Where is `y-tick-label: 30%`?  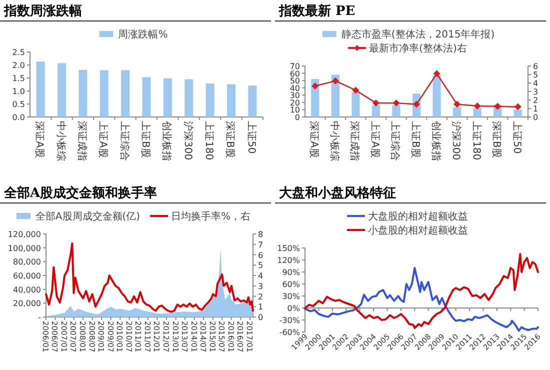
y-tick-label: 30% is located at coordinates (291, 296).